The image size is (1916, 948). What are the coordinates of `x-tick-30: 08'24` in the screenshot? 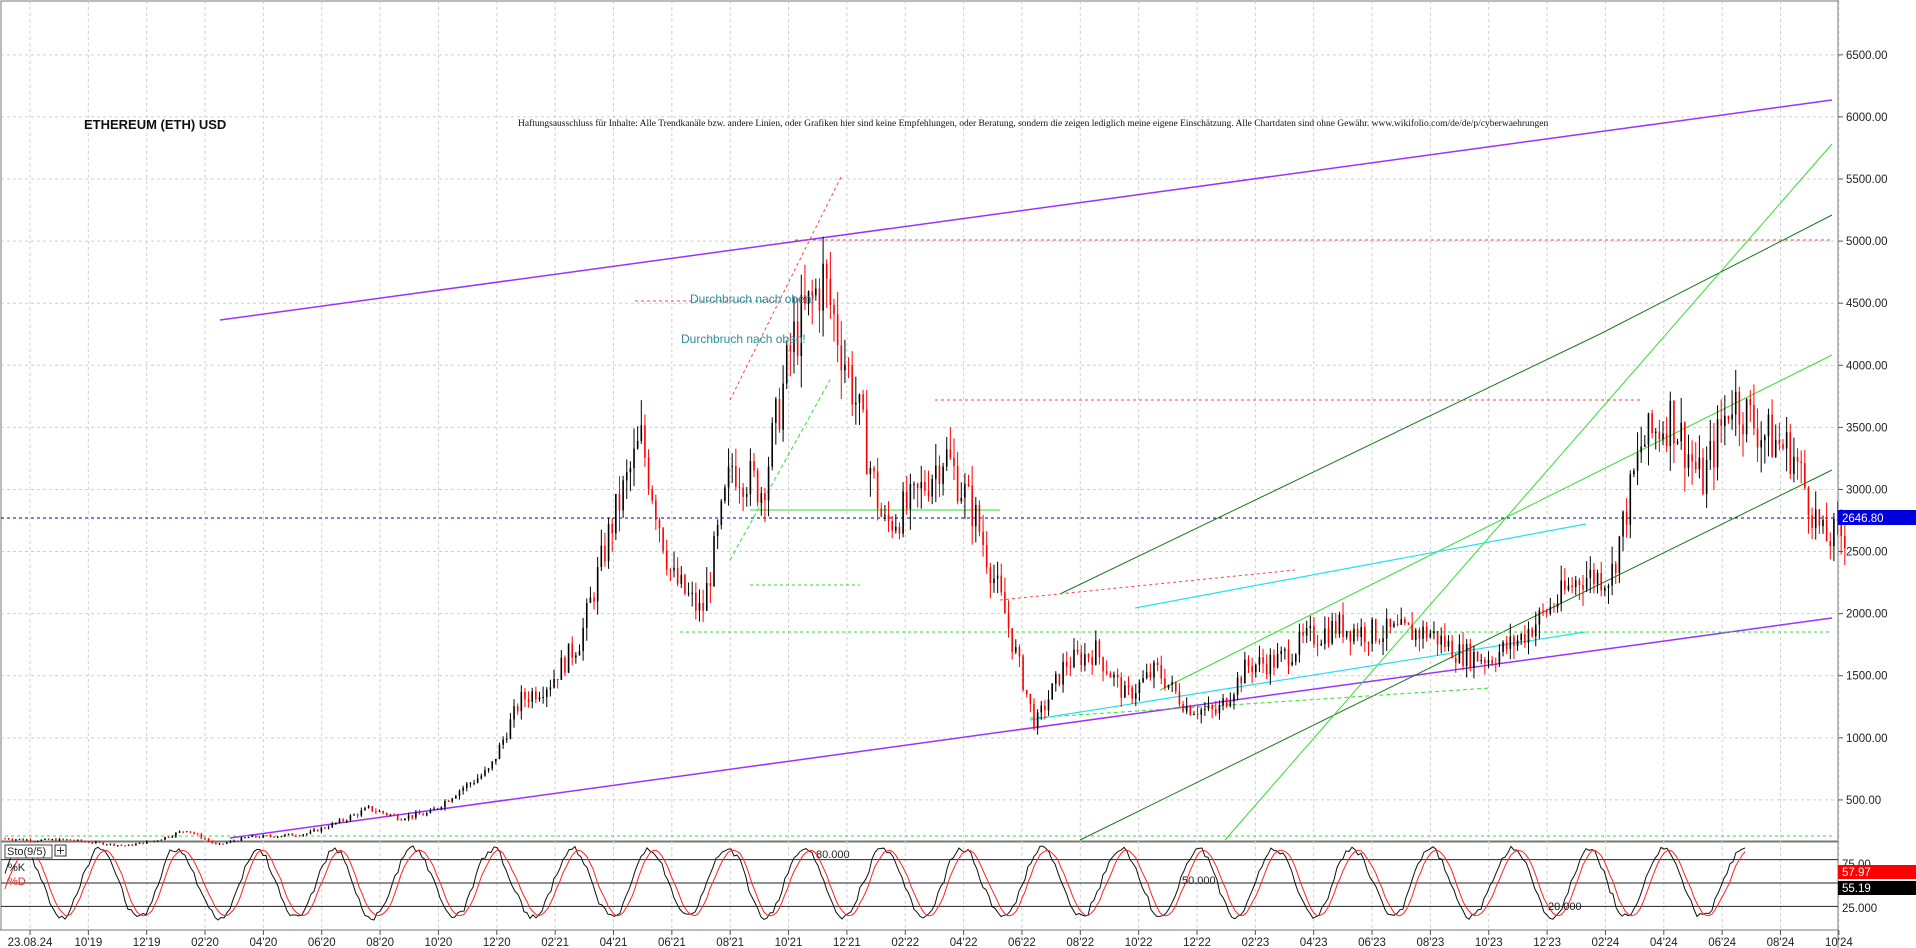 It's located at (1781, 942).